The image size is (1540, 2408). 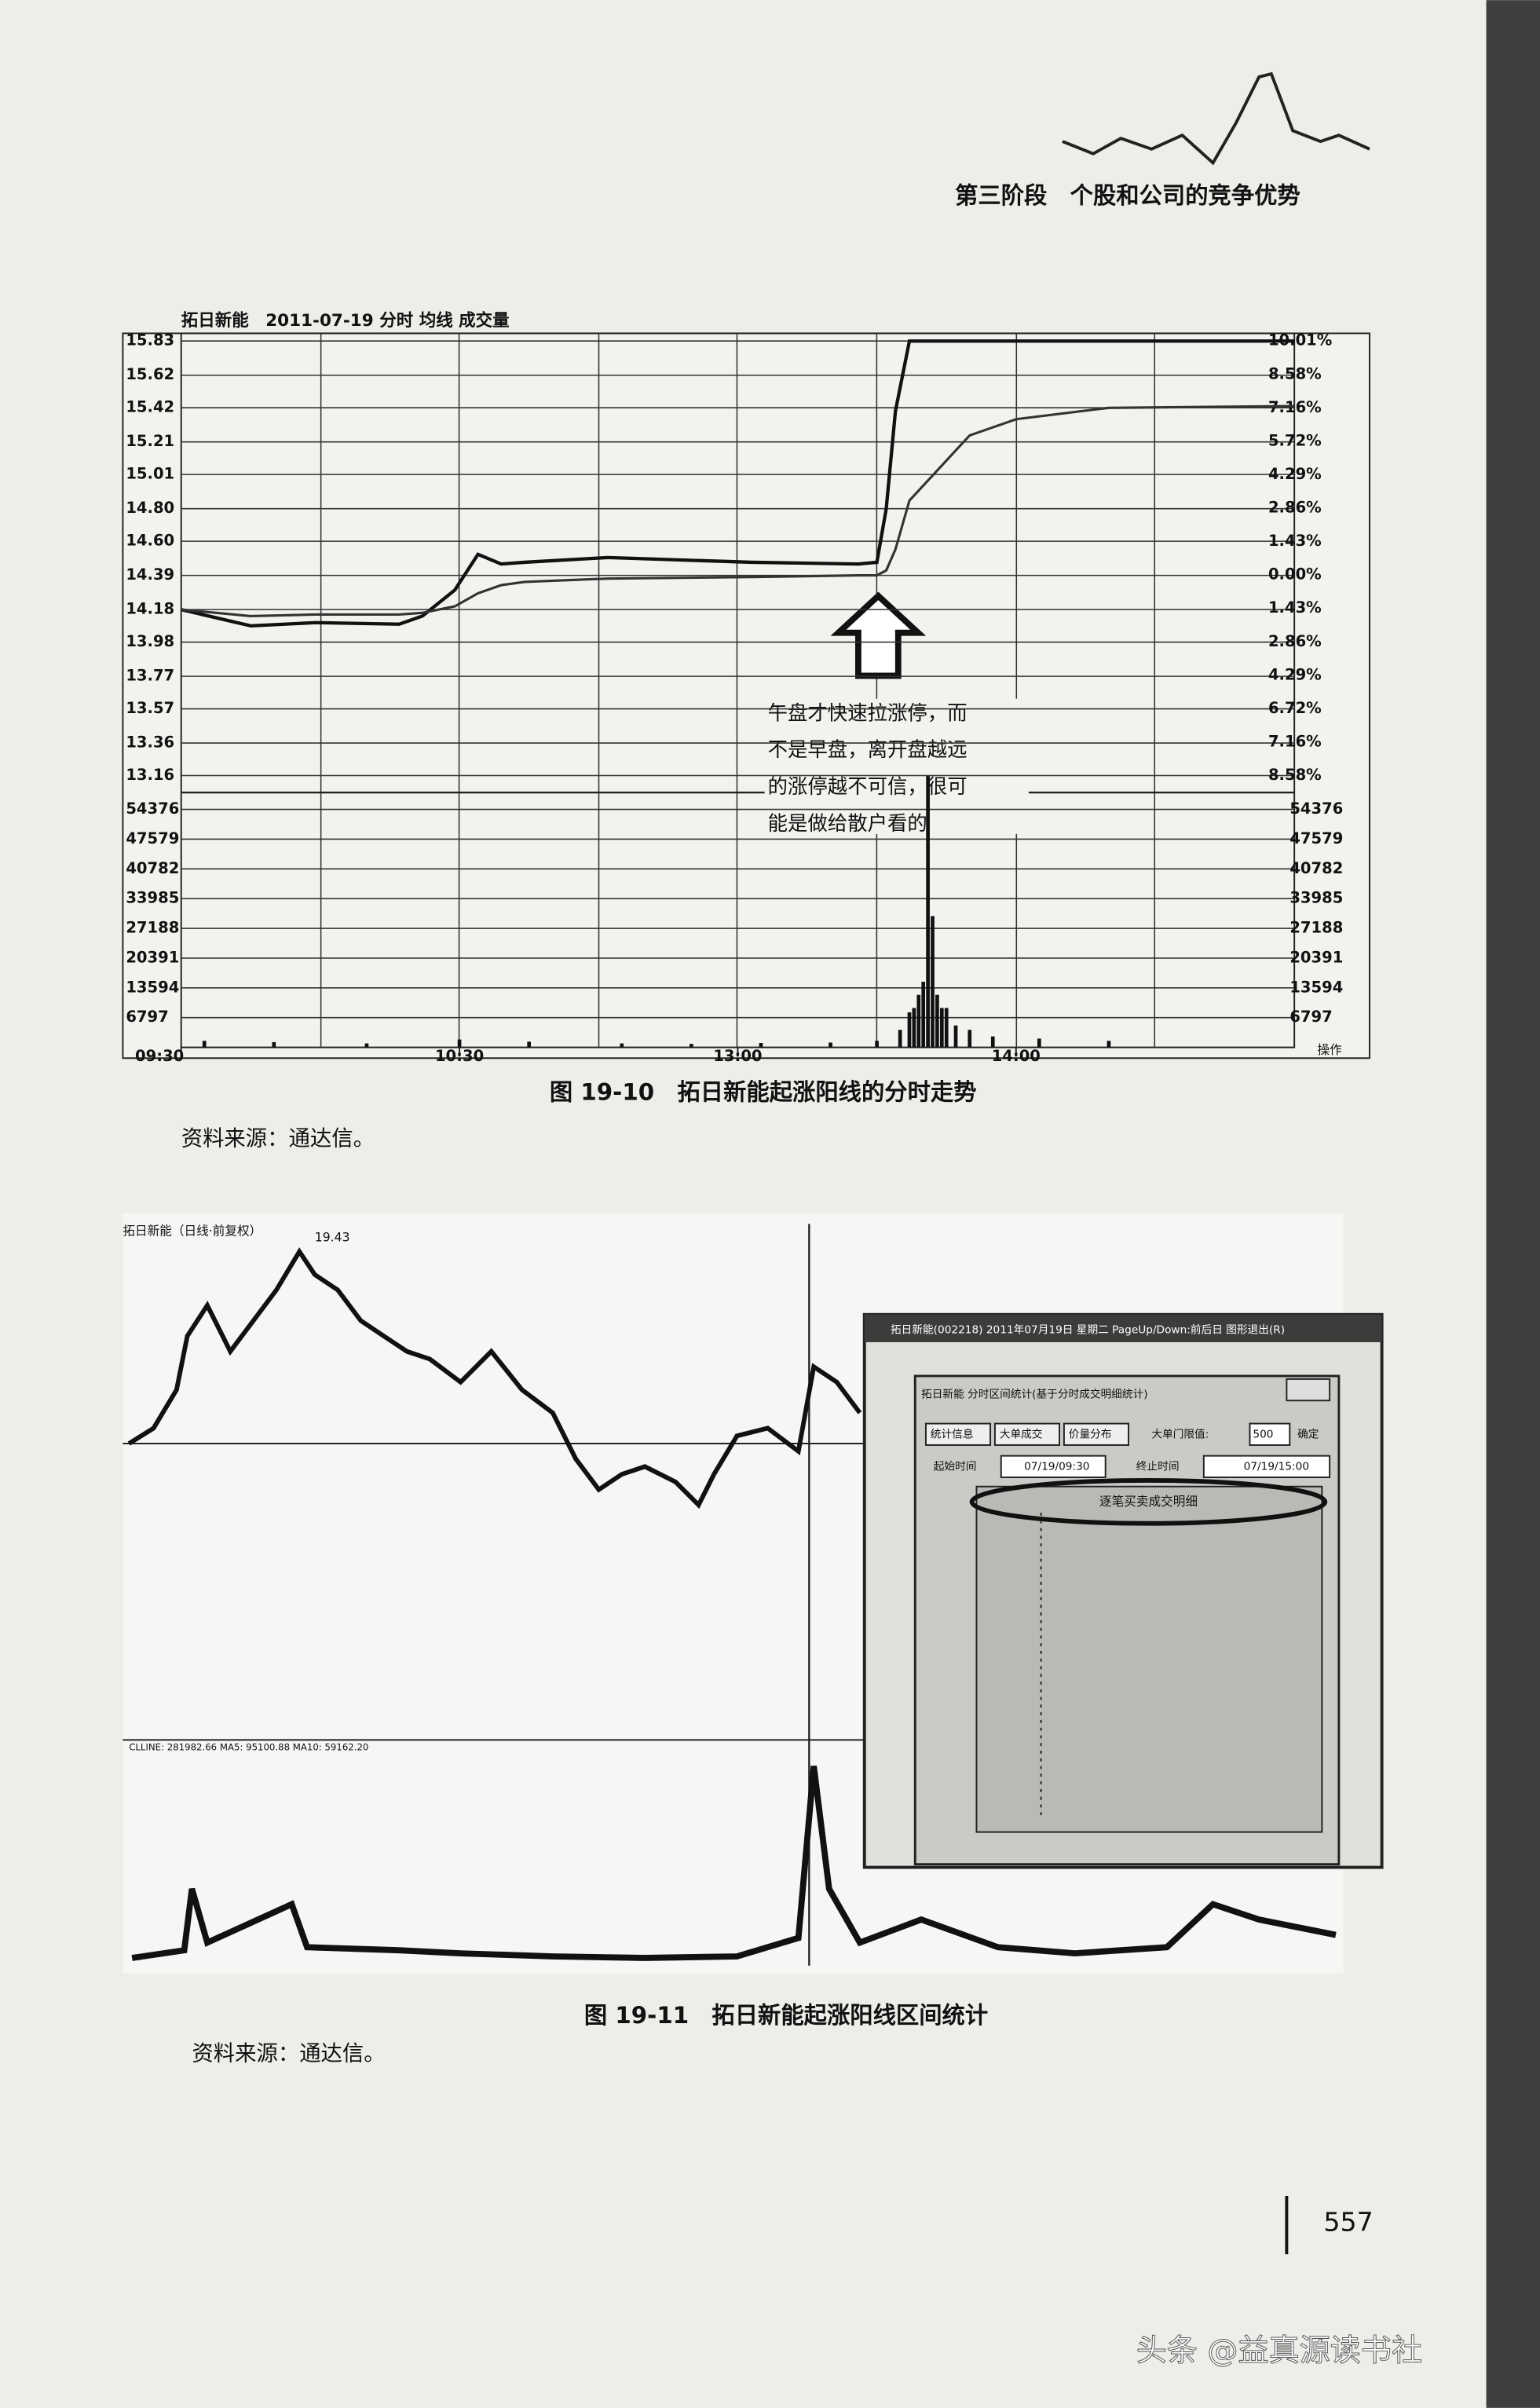 What do you see at coordinates (152, 809) in the screenshot?
I see `y-tick-label: 54376` at bounding box center [152, 809].